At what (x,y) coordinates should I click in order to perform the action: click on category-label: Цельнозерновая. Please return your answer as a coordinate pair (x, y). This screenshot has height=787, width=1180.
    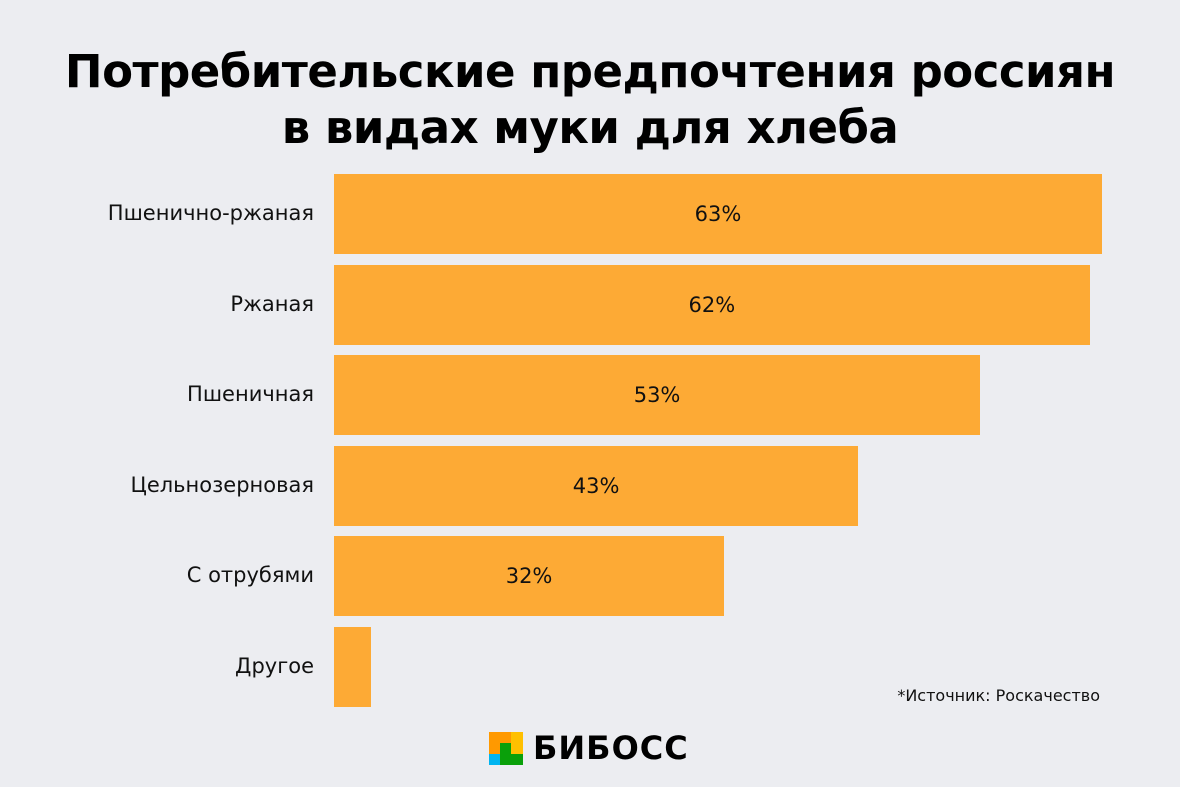
    Looking at the image, I should click on (222, 484).